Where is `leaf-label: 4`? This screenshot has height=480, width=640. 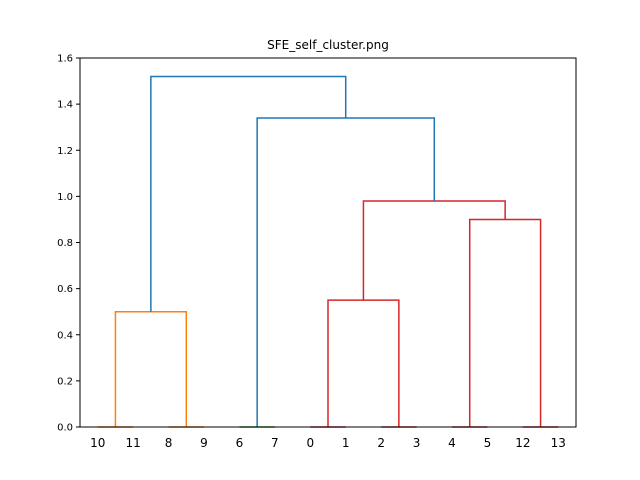 leaf-label: 4 is located at coordinates (452, 443).